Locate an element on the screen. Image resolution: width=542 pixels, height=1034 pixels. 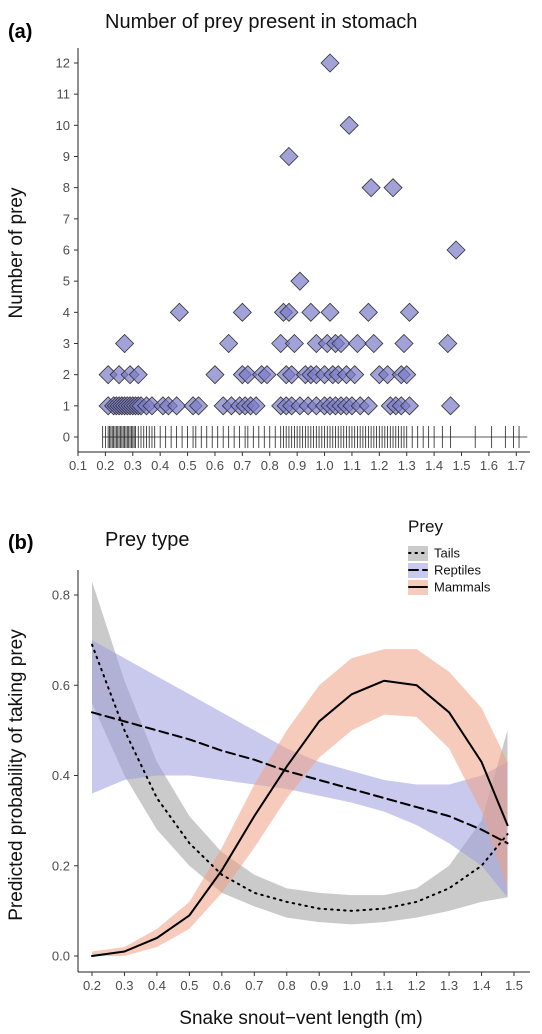
panel-a-x-tick-label: 1.2 is located at coordinates (379, 465).